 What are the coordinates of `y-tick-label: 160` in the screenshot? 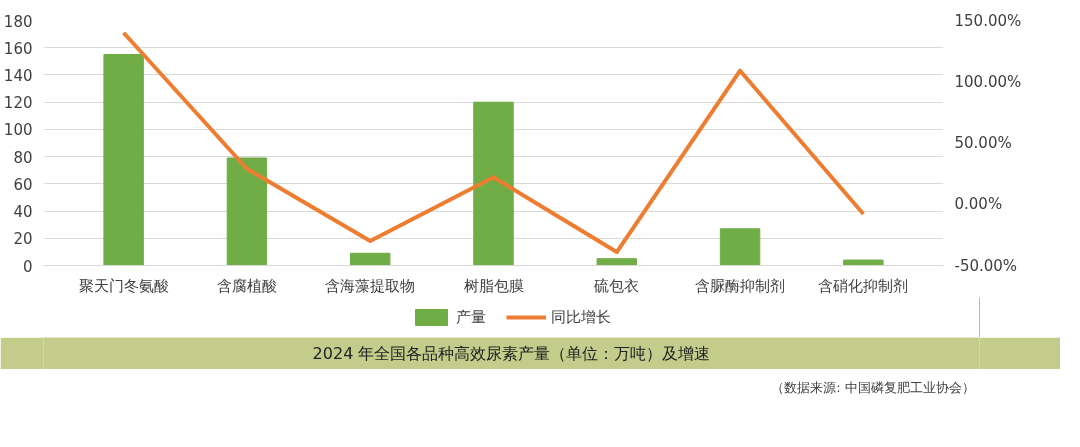 It's located at (18, 48).